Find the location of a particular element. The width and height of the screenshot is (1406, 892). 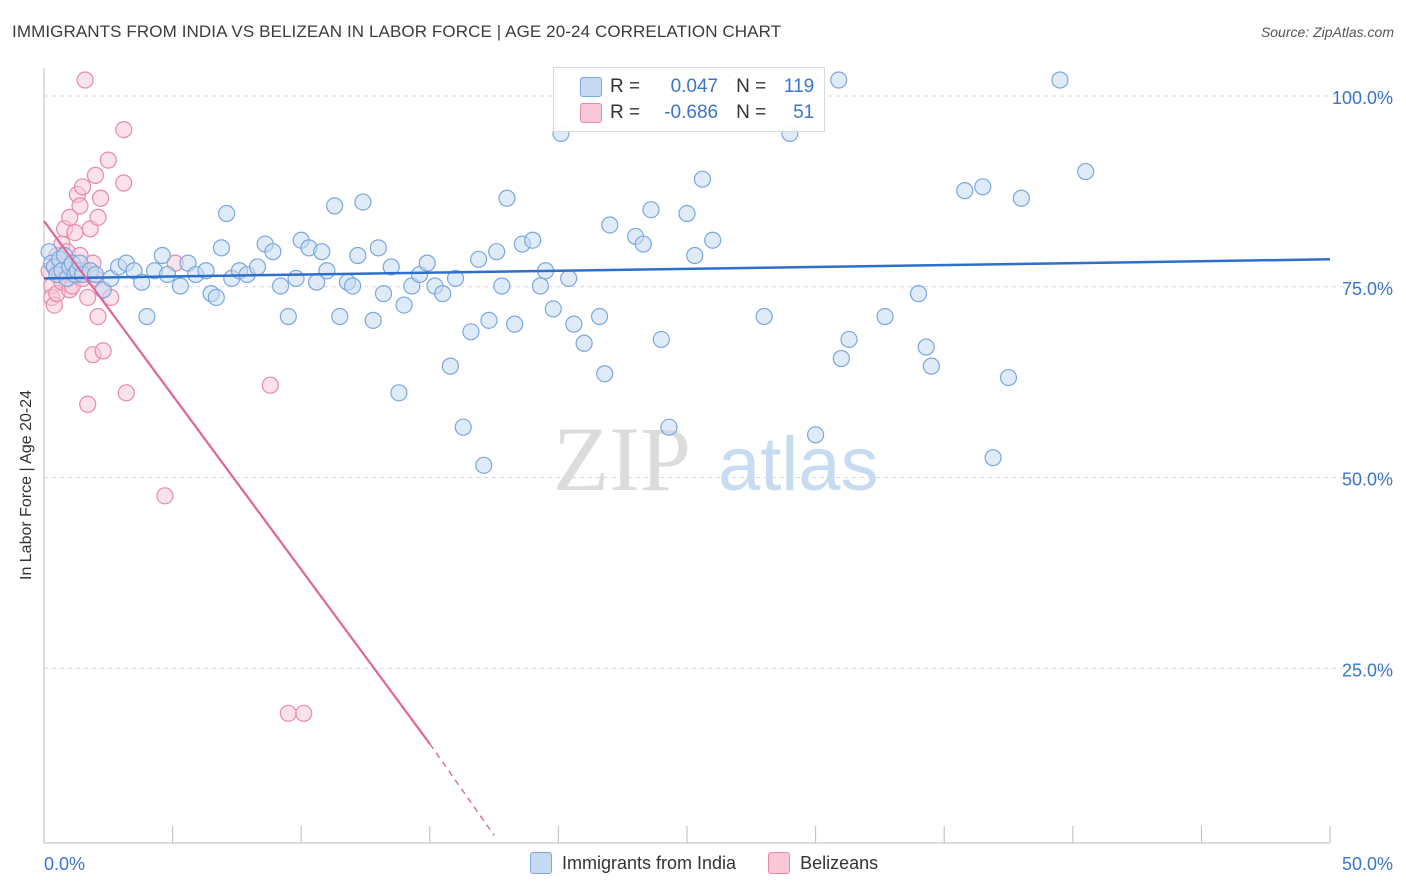

legend-item-india: Immigrants from India is located at coordinates (633, 863).